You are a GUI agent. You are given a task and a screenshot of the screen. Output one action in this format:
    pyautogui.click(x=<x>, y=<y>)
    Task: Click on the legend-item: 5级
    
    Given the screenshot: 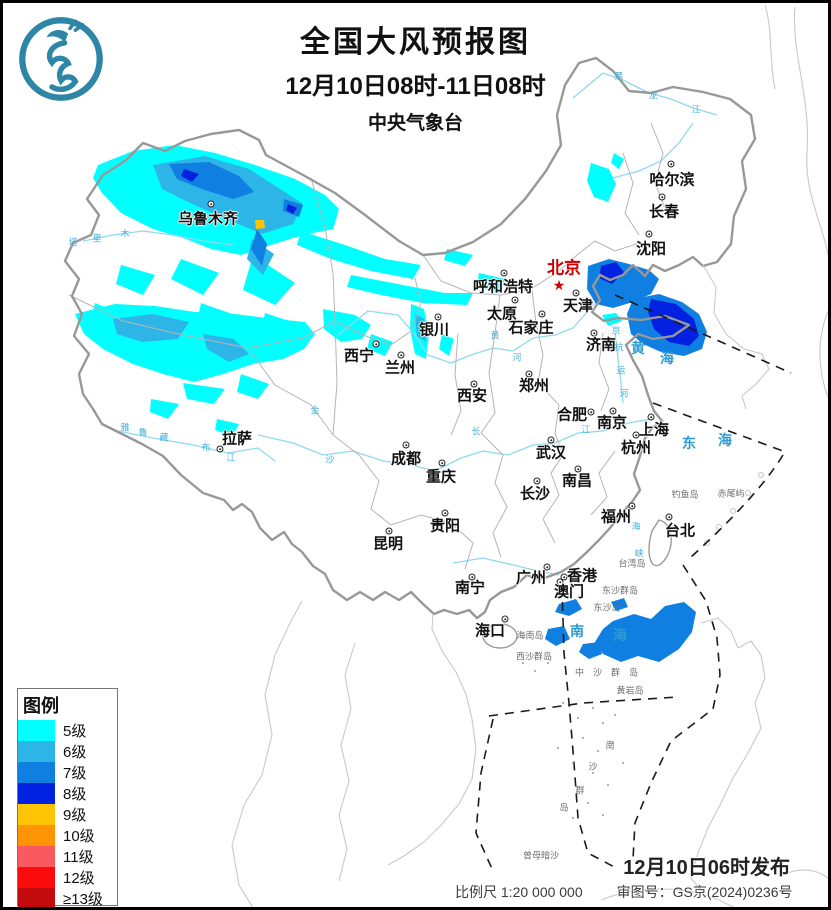 What is the action you would take?
    pyautogui.click(x=67, y=730)
    